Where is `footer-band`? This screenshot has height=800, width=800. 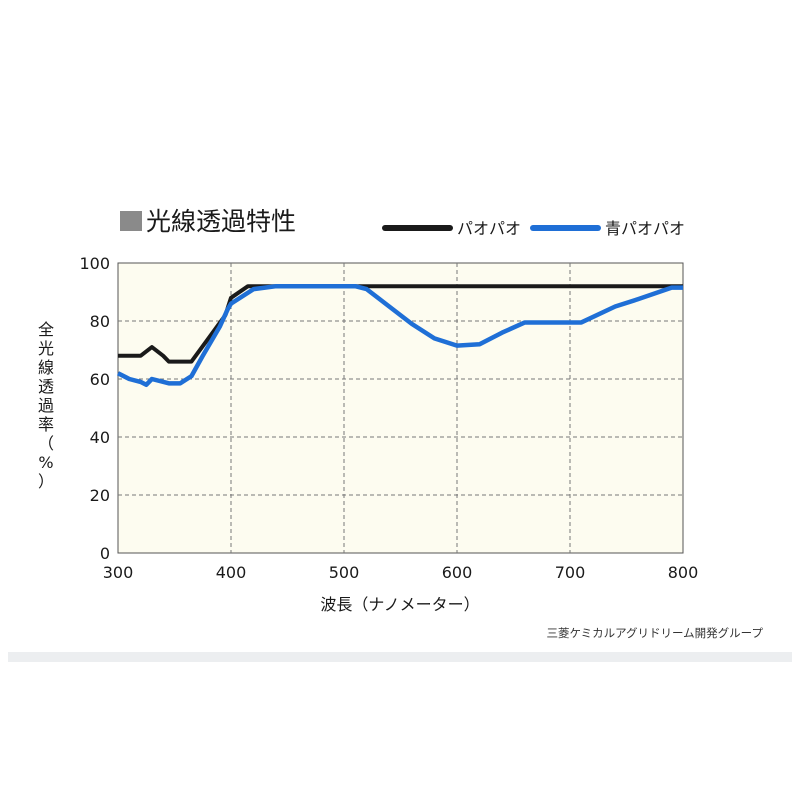
footer-band is located at coordinates (400, 657).